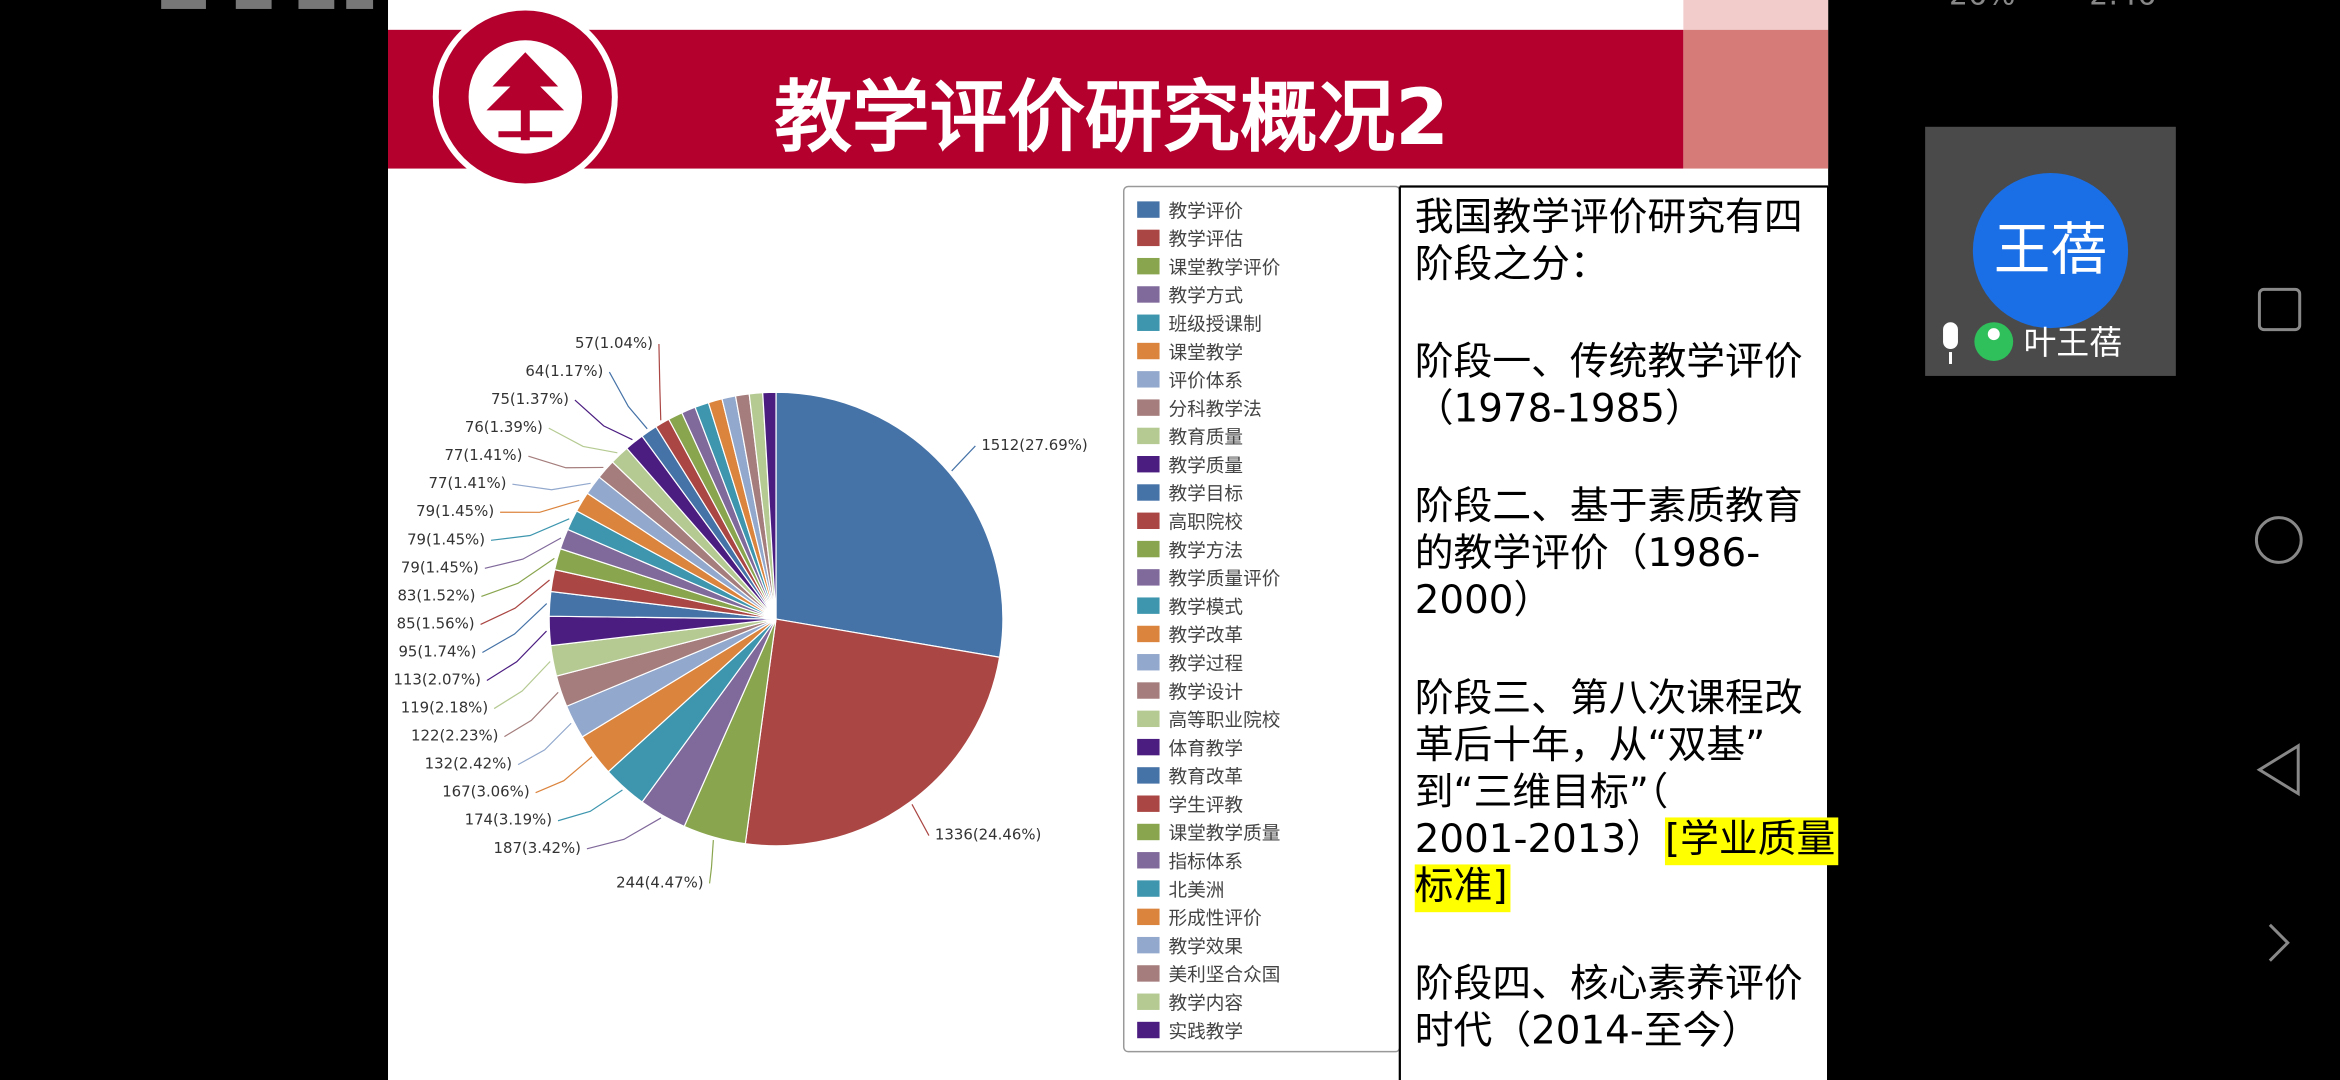 The height and width of the screenshot is (1080, 2340). I want to click on legend-label: 指标体系, so click(1206, 862).